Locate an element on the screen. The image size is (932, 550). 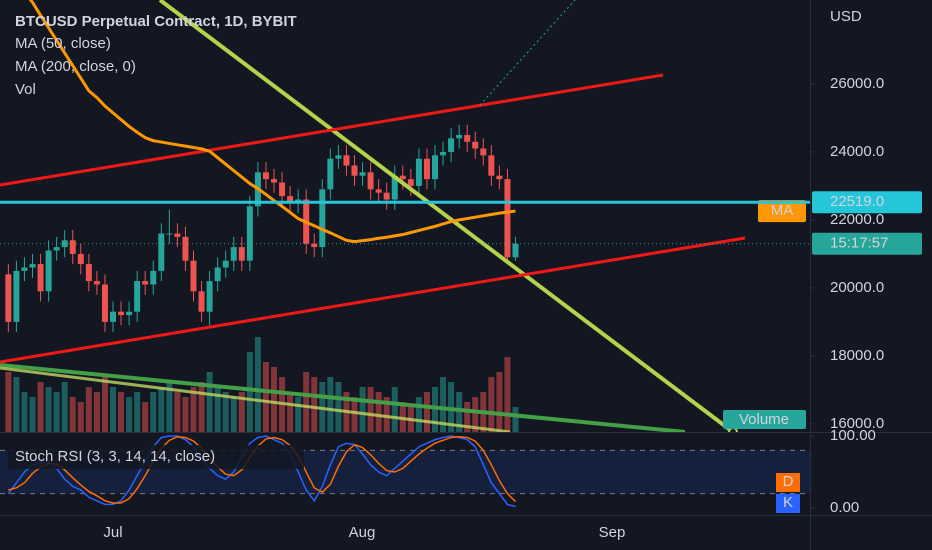
stoch-legend-box is located at coordinates (788, 503).